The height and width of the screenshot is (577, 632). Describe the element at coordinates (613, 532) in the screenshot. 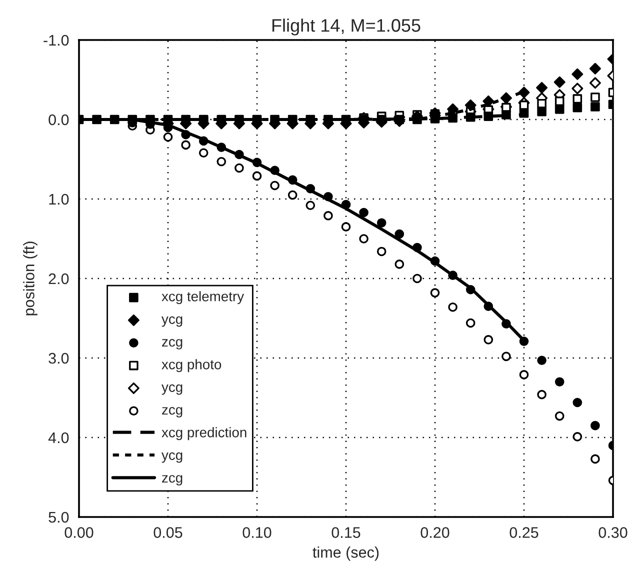

I see `x-tick-label: 0.30` at that location.